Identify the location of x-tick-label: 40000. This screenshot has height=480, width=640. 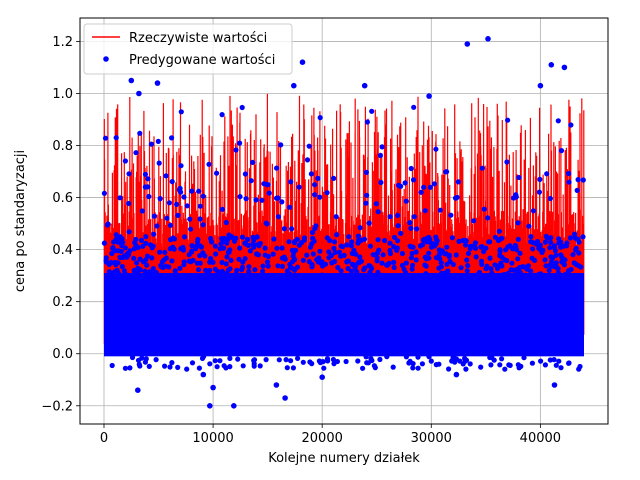
(540, 438).